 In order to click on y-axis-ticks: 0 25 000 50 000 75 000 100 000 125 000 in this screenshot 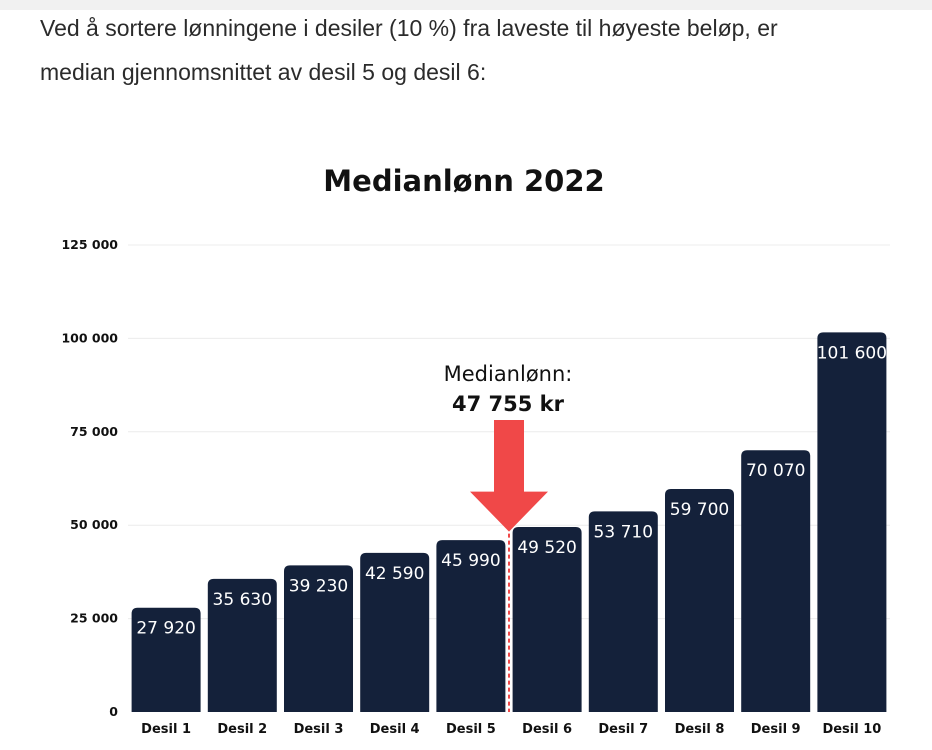, I will do `click(89, 478)`.